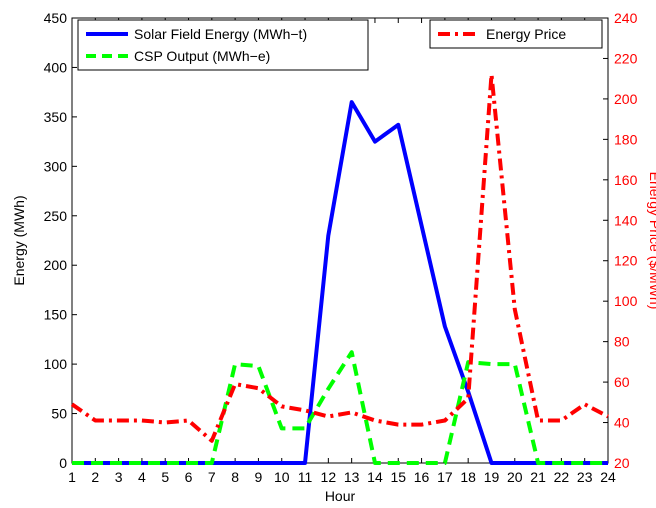  I want to click on y2-tick-label: 20, so click(622, 463).